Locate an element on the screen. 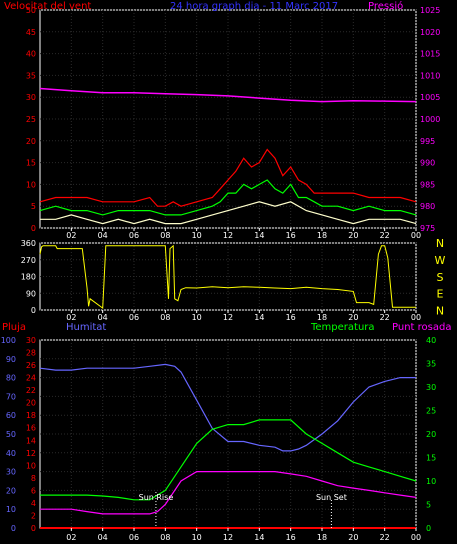 The image size is (457, 544). y-tick-label: 45 is located at coordinates (31, 32).